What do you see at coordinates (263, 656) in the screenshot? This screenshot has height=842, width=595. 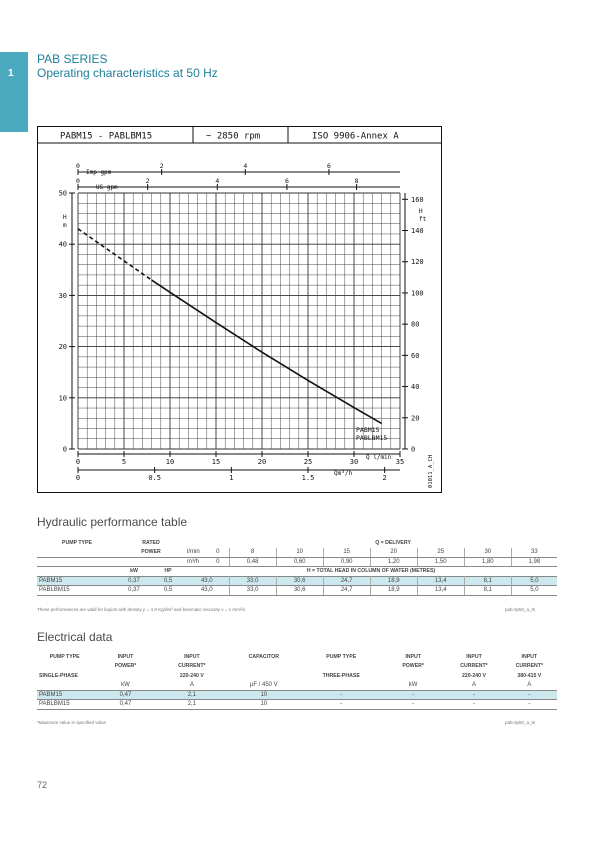 I see `col-capacitor: CAPACITOR` at bounding box center [263, 656].